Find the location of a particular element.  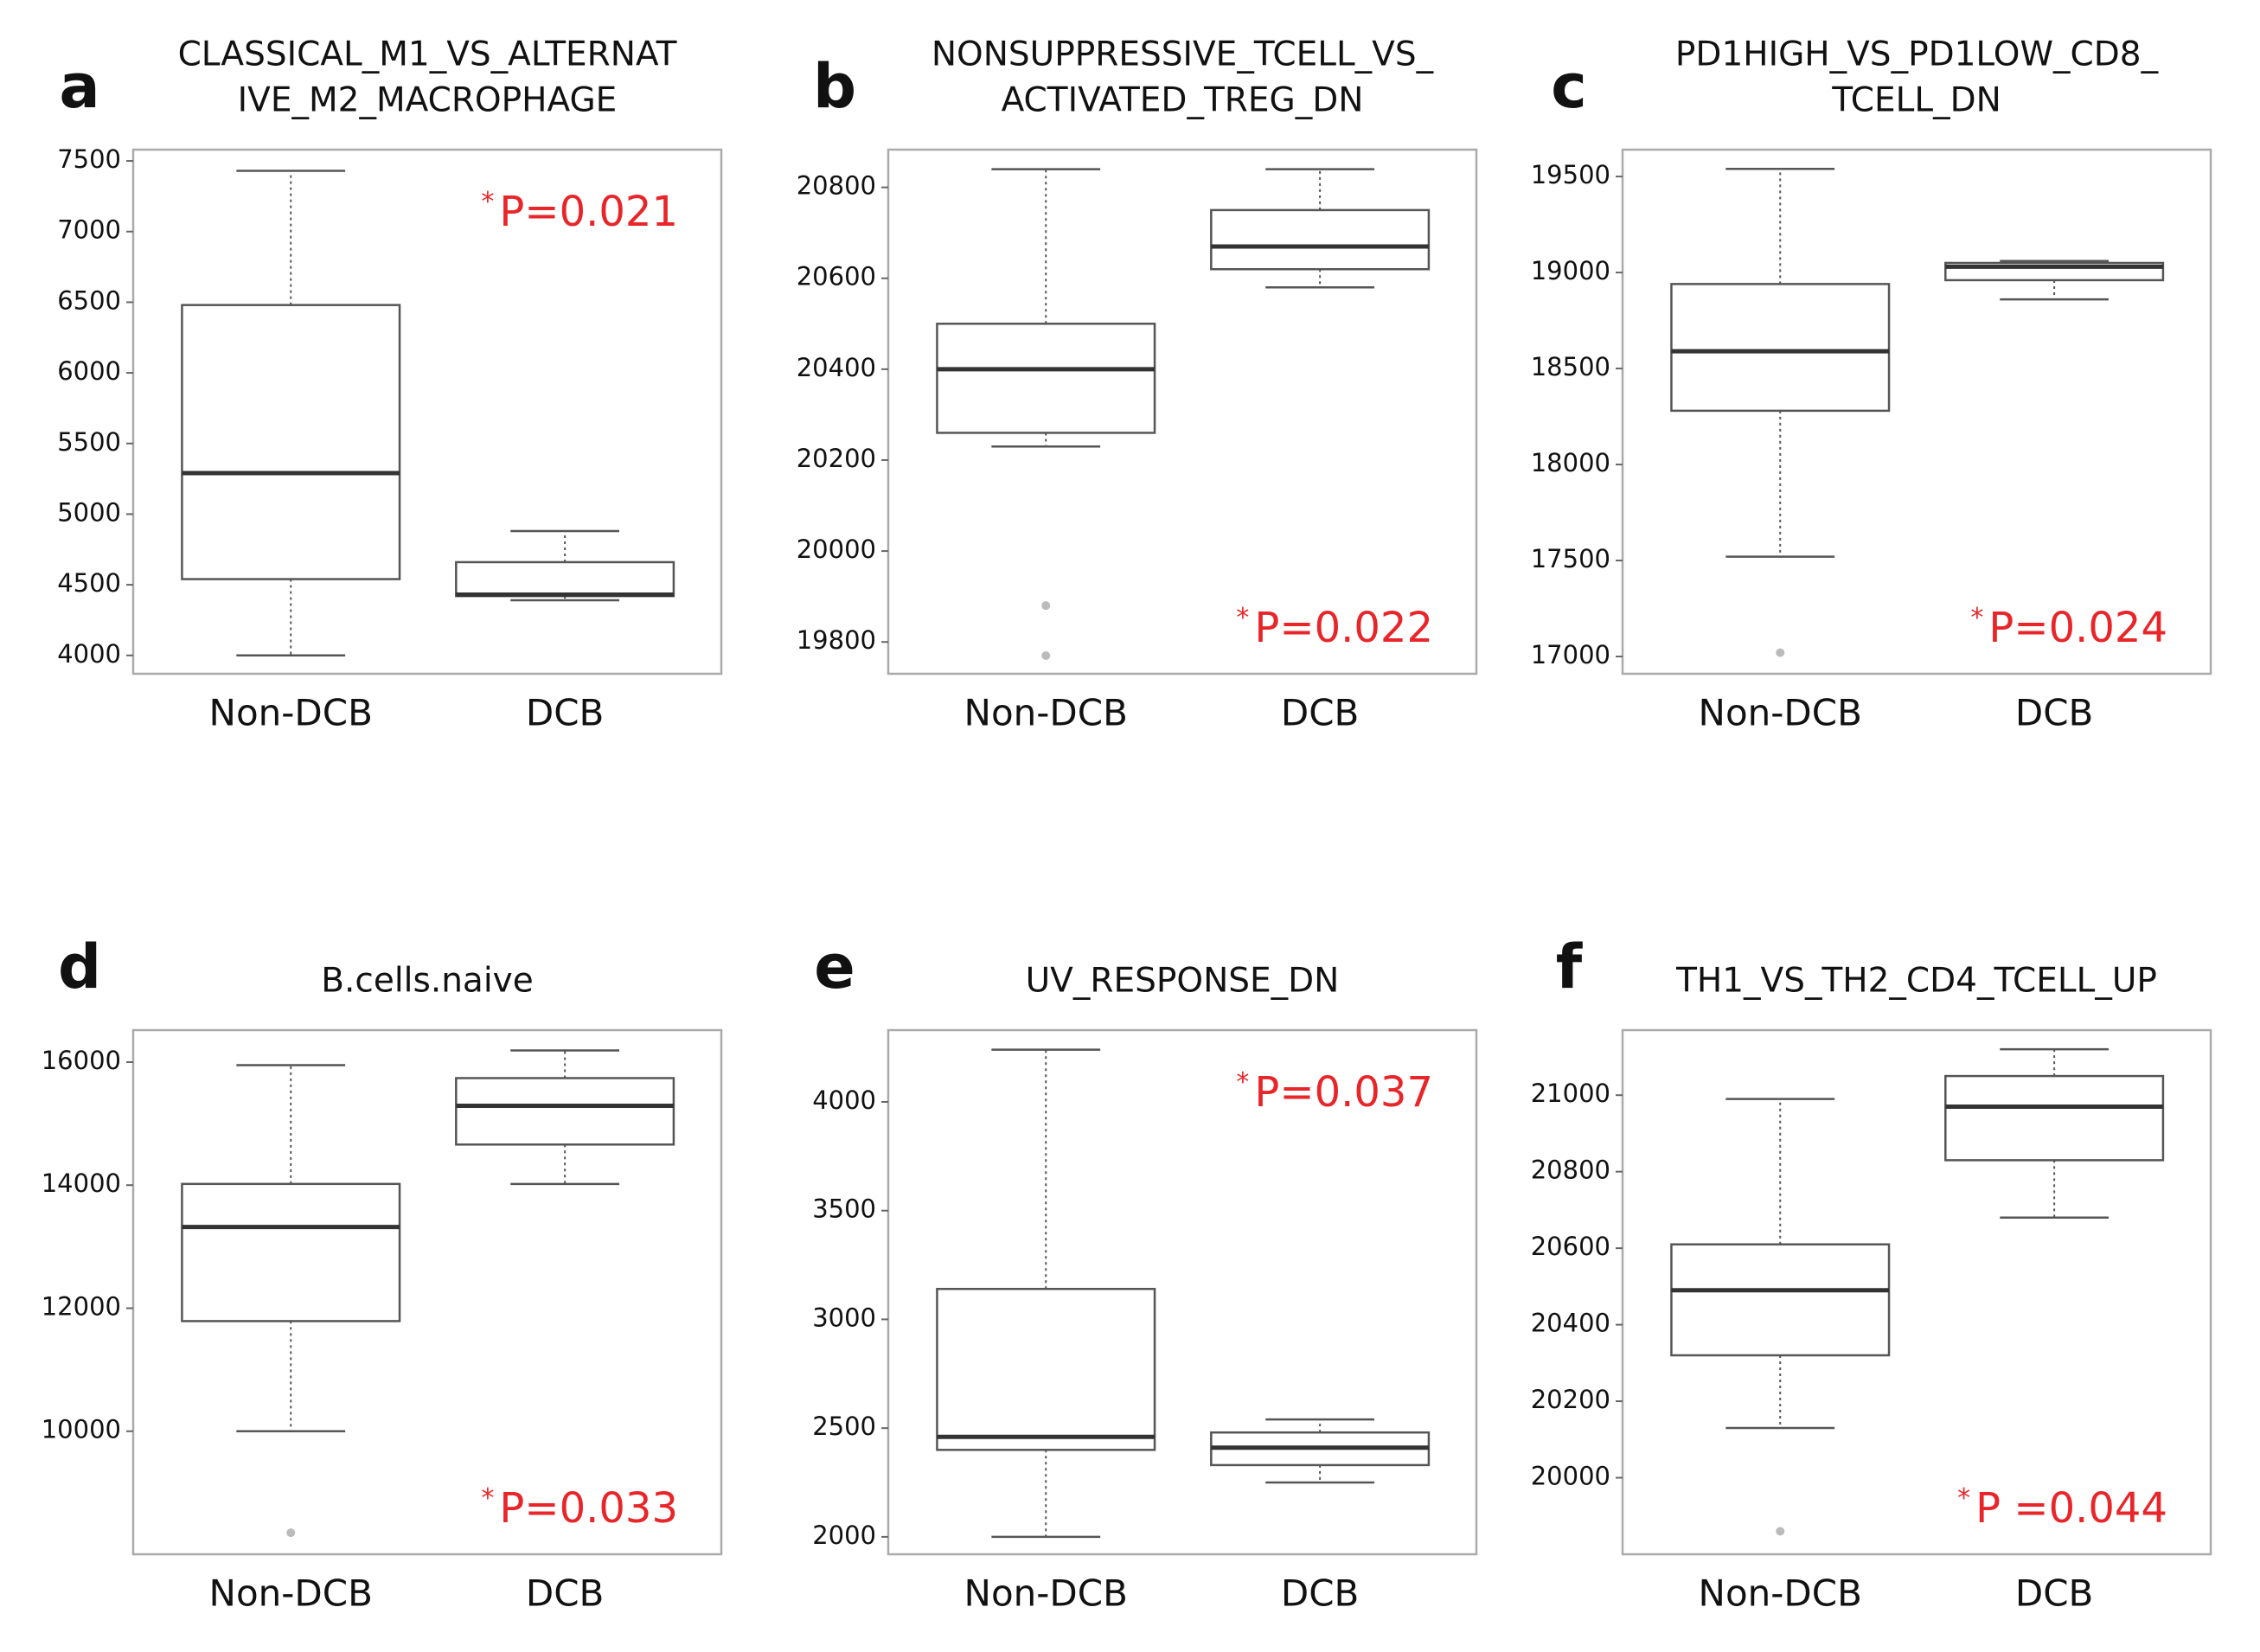

y-tick-label: 14000 is located at coordinates (81, 1183).